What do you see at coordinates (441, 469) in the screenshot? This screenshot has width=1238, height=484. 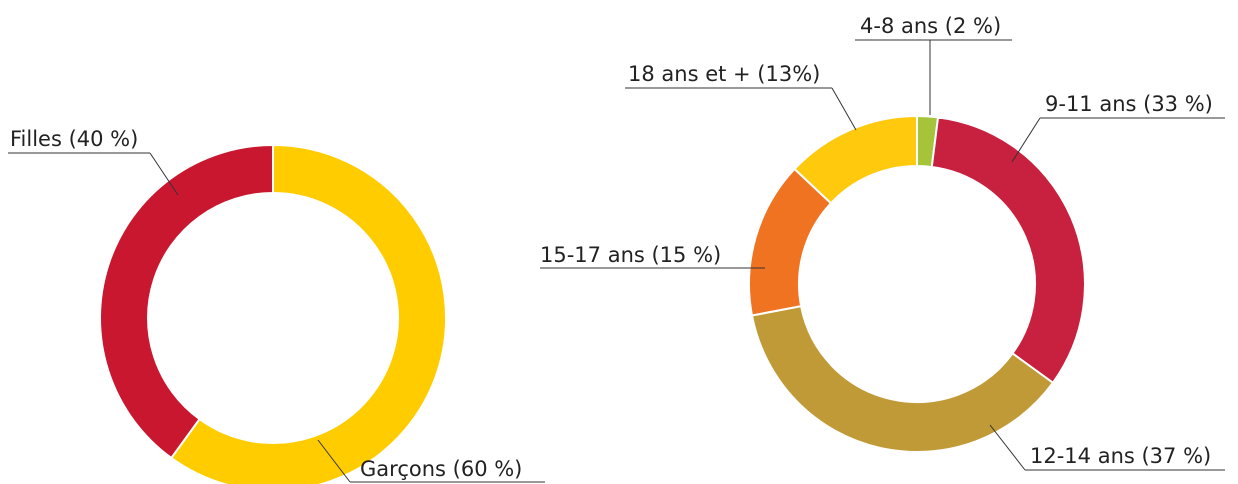 I see `slice-label: Garçons (60 %)` at bounding box center [441, 469].